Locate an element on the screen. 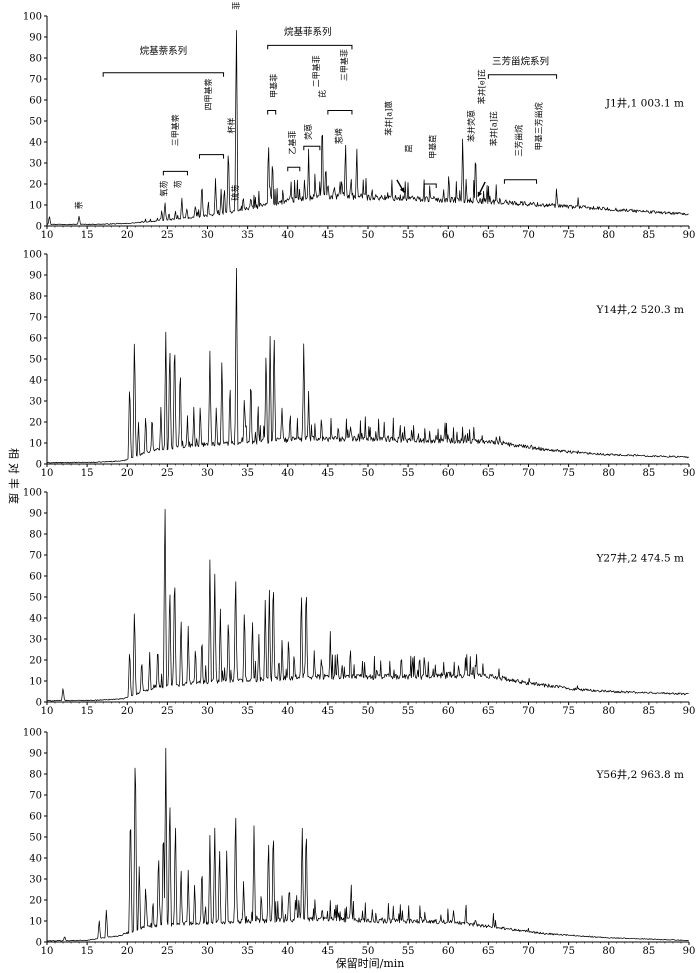  group-label: 三芳甾烷系列 is located at coordinates (520, 61).